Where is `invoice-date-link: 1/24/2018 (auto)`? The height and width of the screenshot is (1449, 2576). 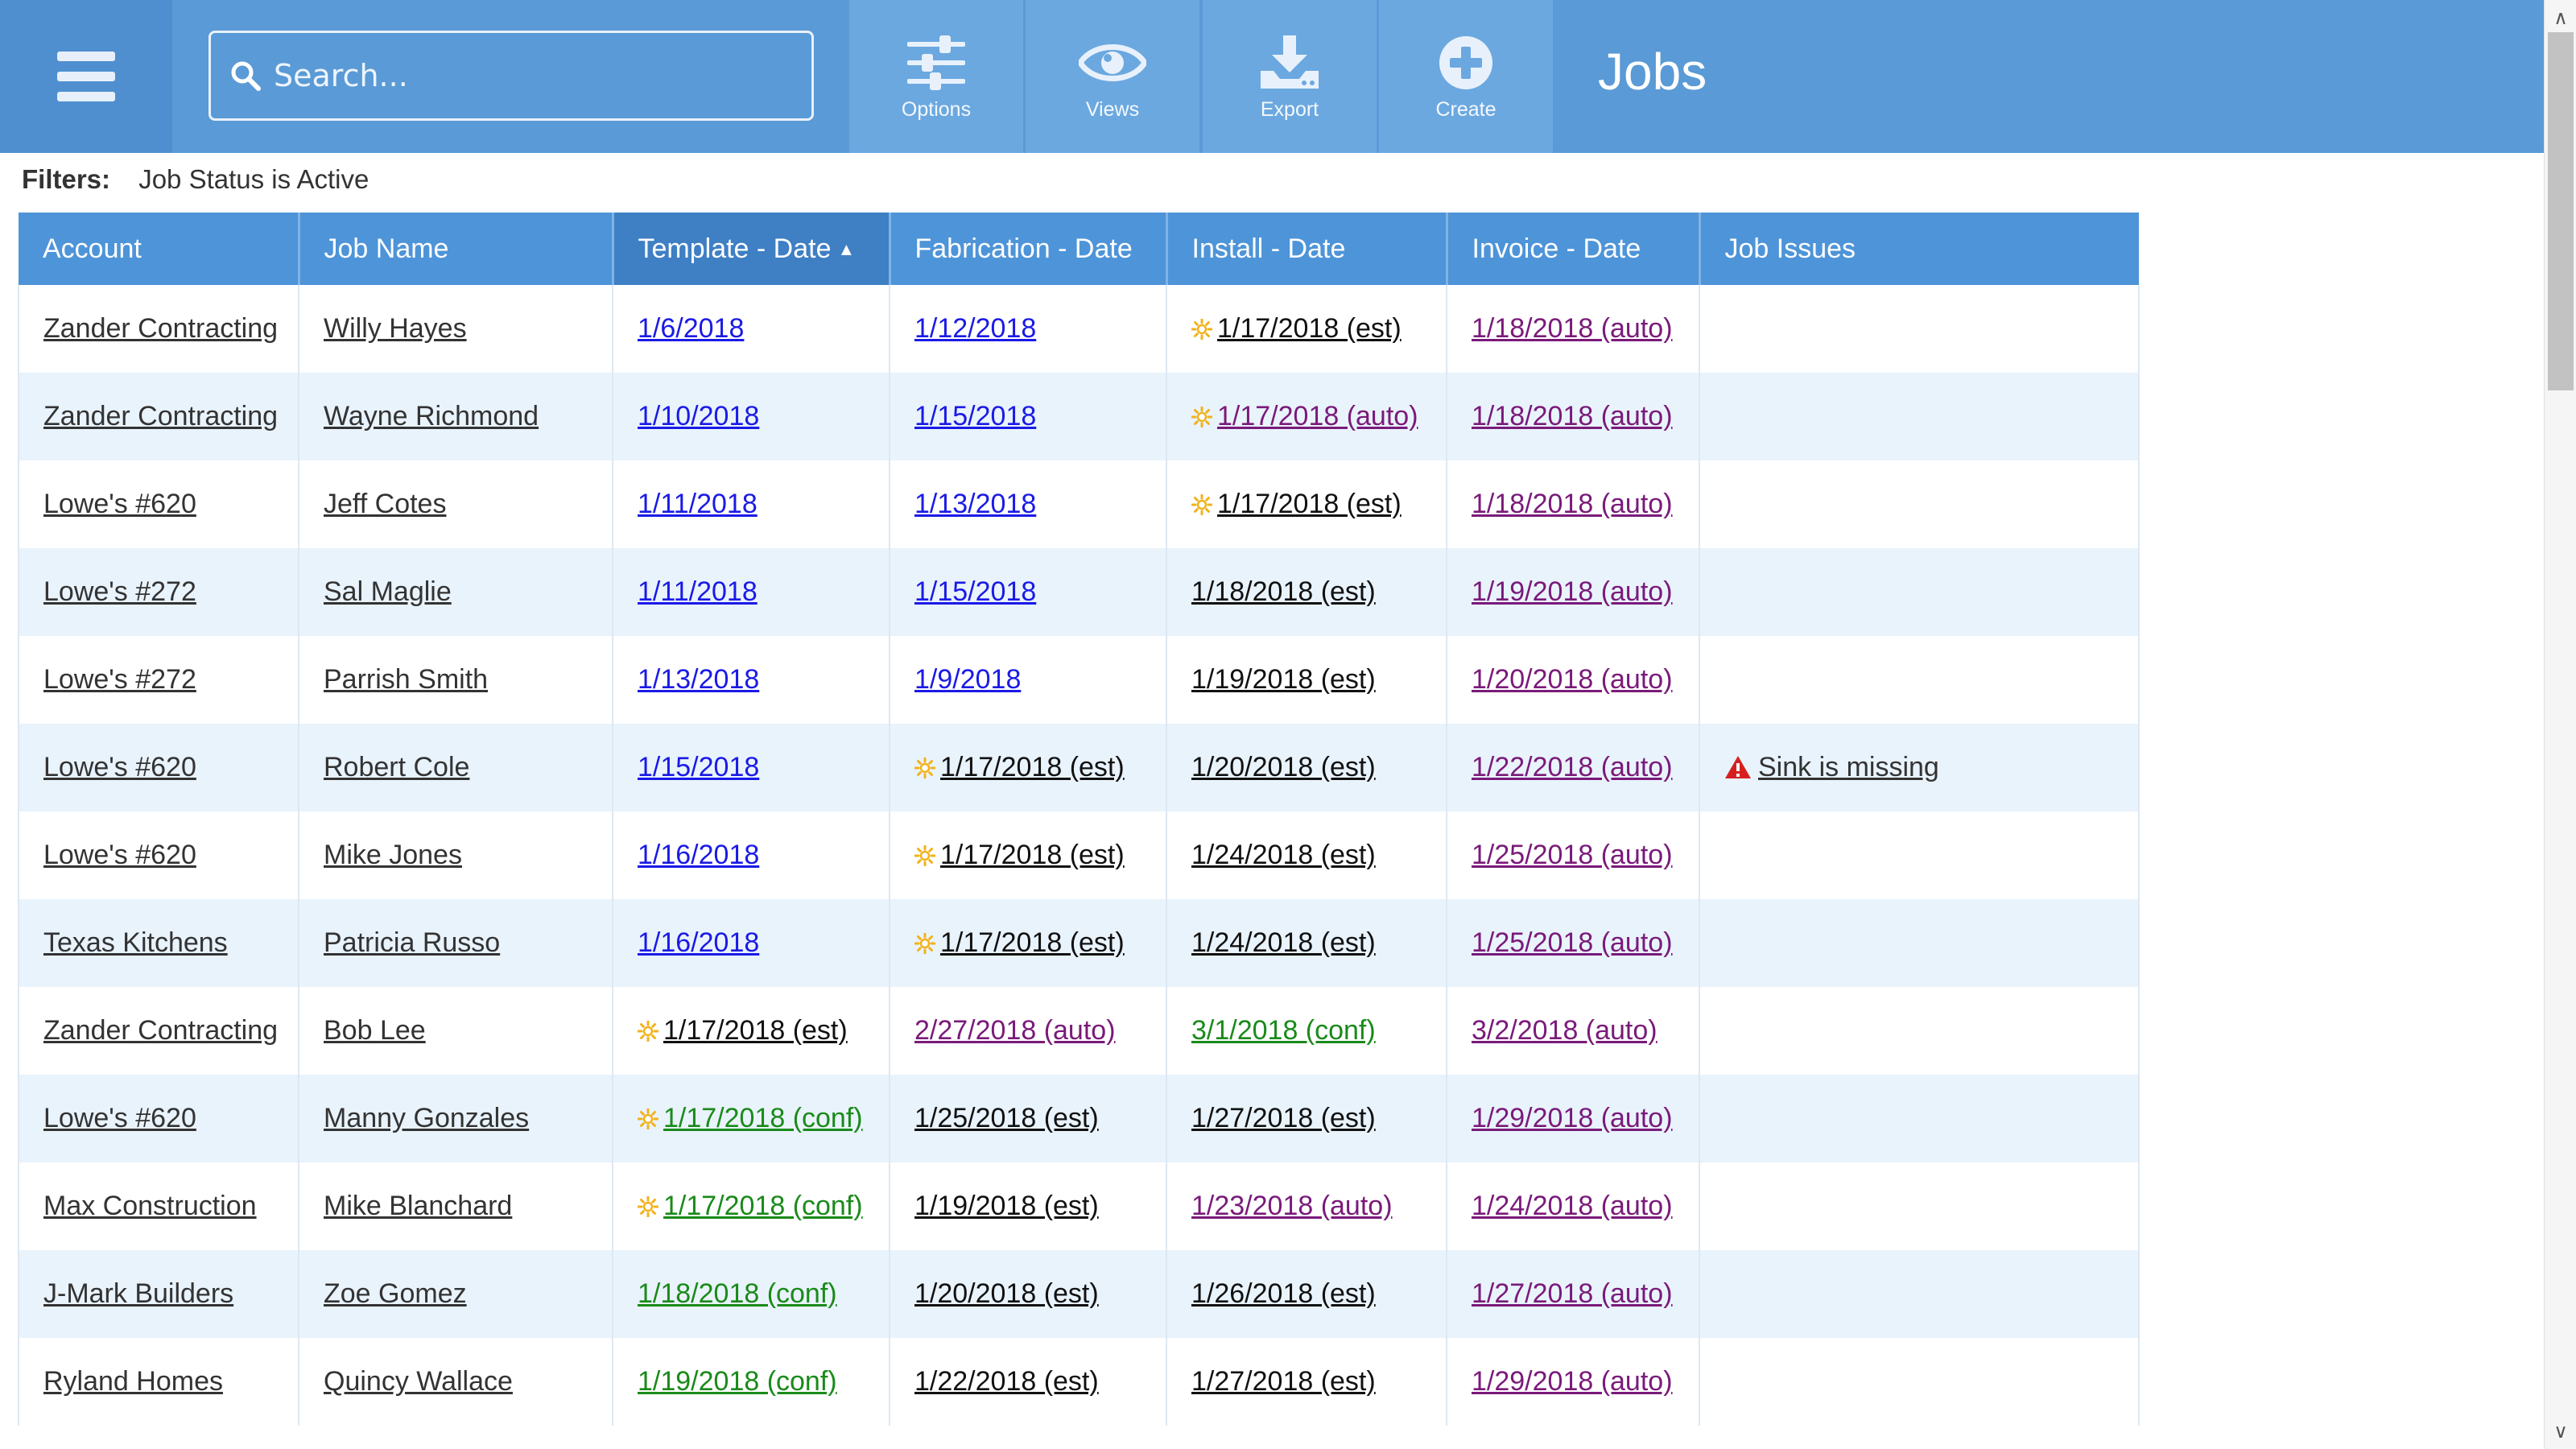
invoice-date-link: 1/24/2018 (auto) is located at coordinates (1572, 1206).